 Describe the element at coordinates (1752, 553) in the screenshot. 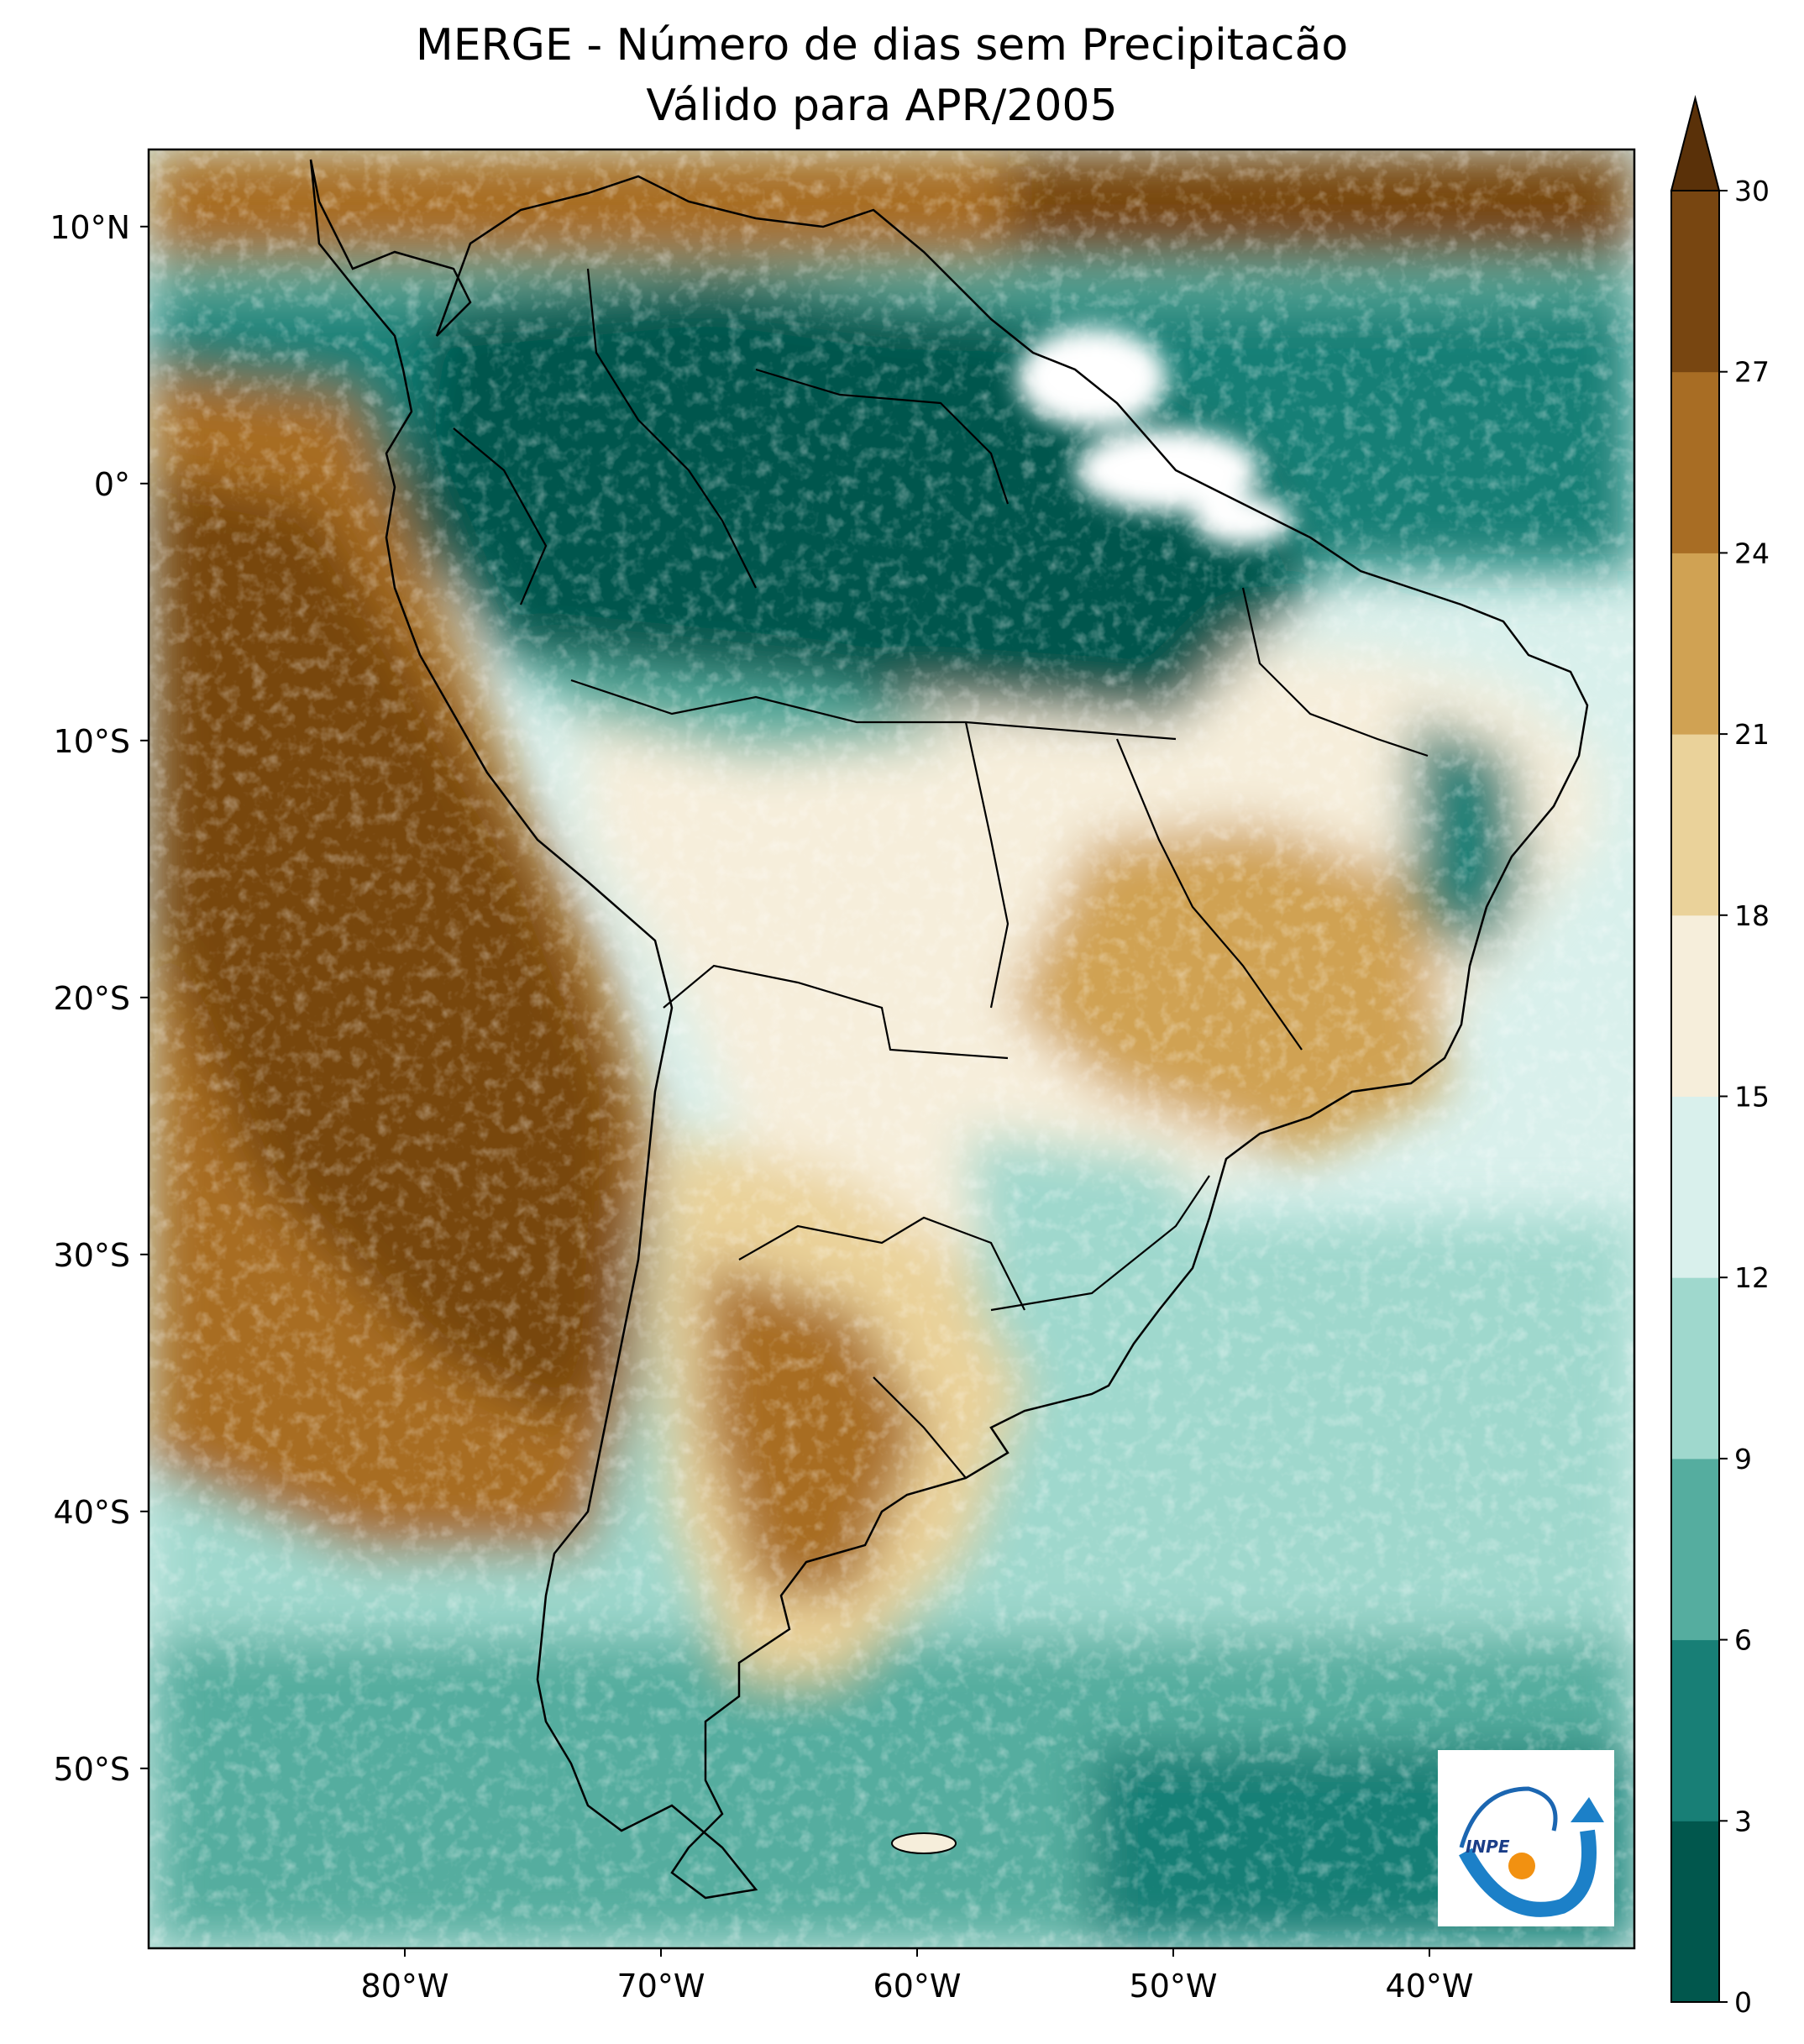

I see `colorbar-tick-label: 24` at that location.